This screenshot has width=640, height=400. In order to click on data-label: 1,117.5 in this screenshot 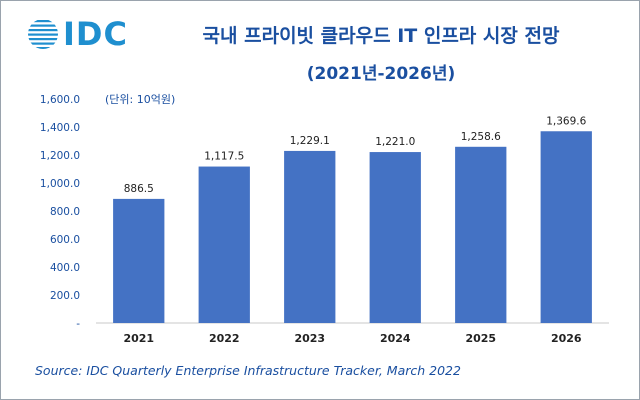, I will do `click(224, 157)`.